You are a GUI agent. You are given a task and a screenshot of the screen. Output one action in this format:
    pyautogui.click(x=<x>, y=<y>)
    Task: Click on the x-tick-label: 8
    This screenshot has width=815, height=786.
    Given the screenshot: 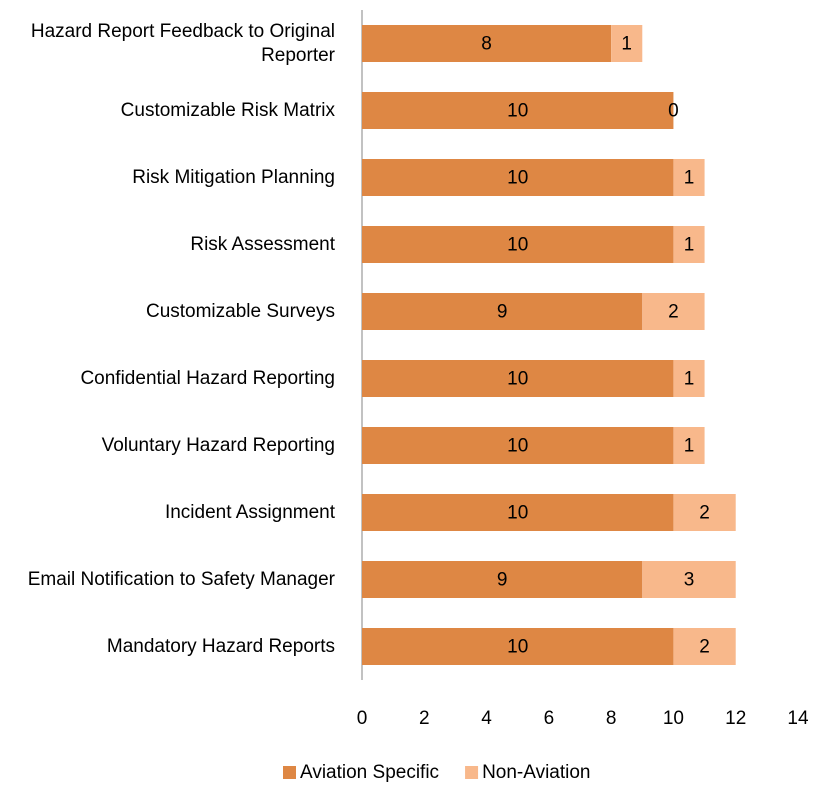 What is the action you would take?
    pyautogui.click(x=611, y=718)
    